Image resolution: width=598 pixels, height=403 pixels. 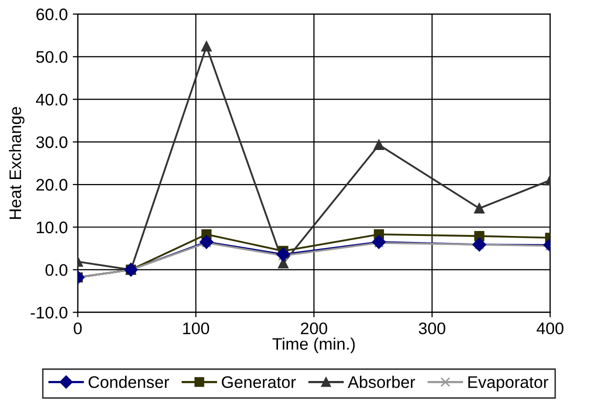 What do you see at coordinates (259, 382) in the screenshot?
I see `legend-label: Generator` at bounding box center [259, 382].